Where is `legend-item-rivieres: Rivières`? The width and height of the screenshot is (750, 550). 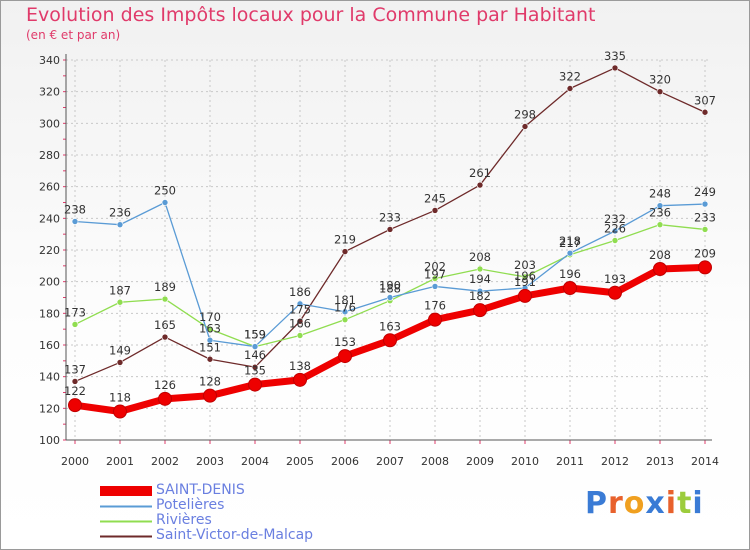
legend-item-rivieres: Rivières is located at coordinates (260, 520).